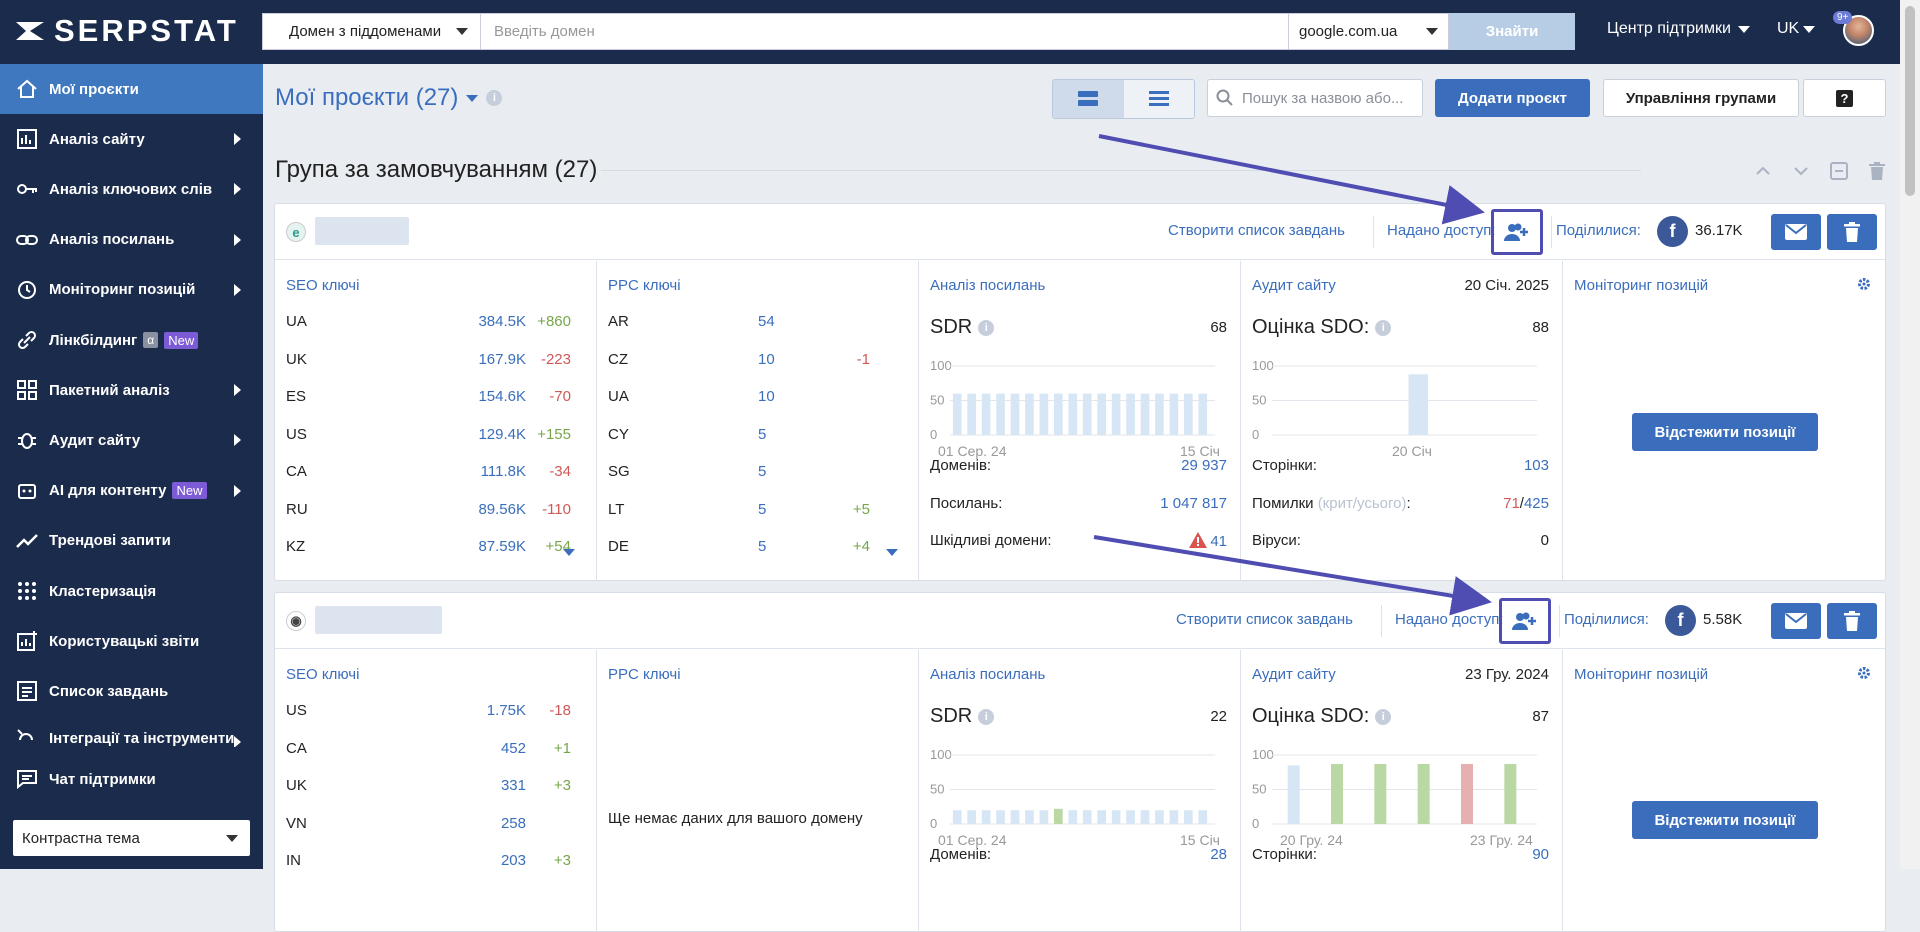 The image size is (1920, 932). Describe the element at coordinates (131, 641) in the screenshot. I see `sidebar-item-11: Користувацькі звіти` at that location.